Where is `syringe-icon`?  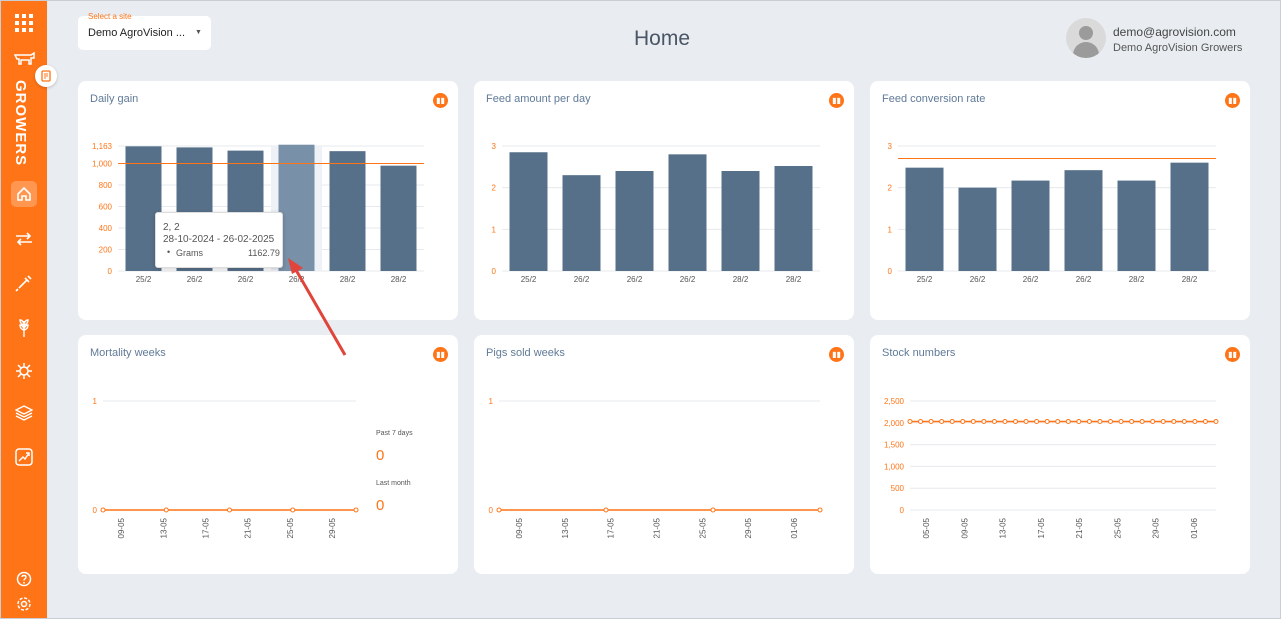
syringe-icon is located at coordinates (24, 283).